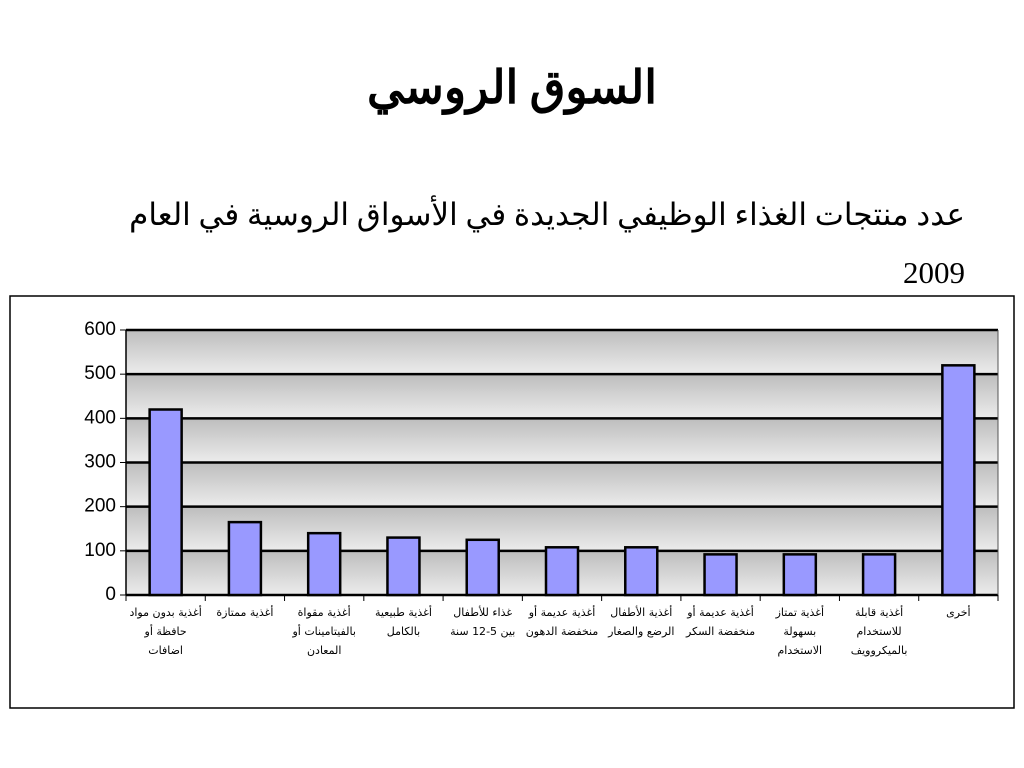 The image size is (1024, 768). What do you see at coordinates (483, 622) in the screenshot?
I see `x-tick-label: غذاء للأطفال بين 5-12 سنة` at bounding box center [483, 622].